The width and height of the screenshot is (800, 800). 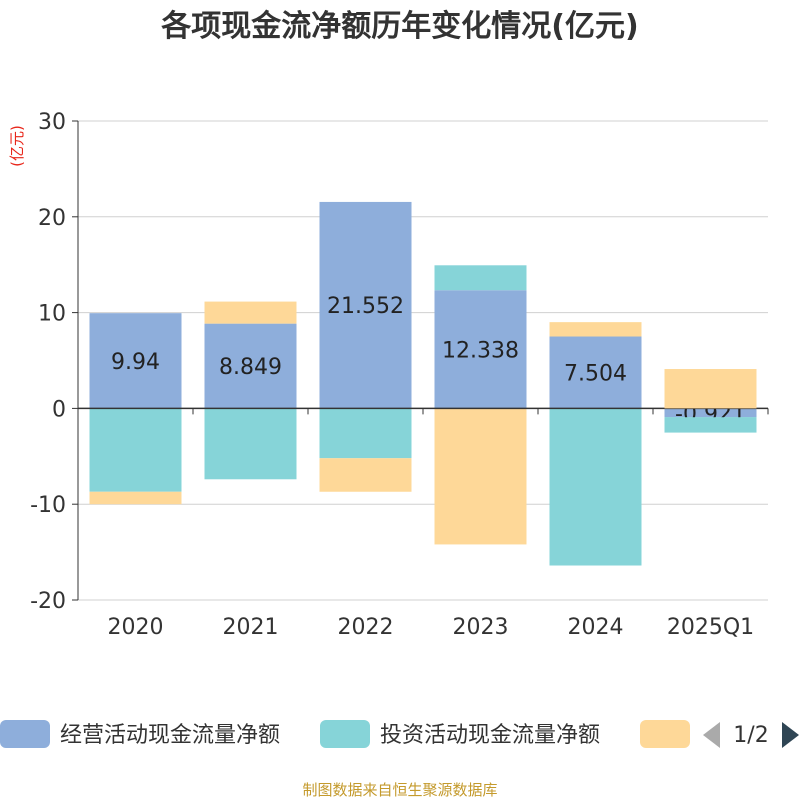 I want to click on x-tick-label: 2025Q1, so click(x=710, y=627).